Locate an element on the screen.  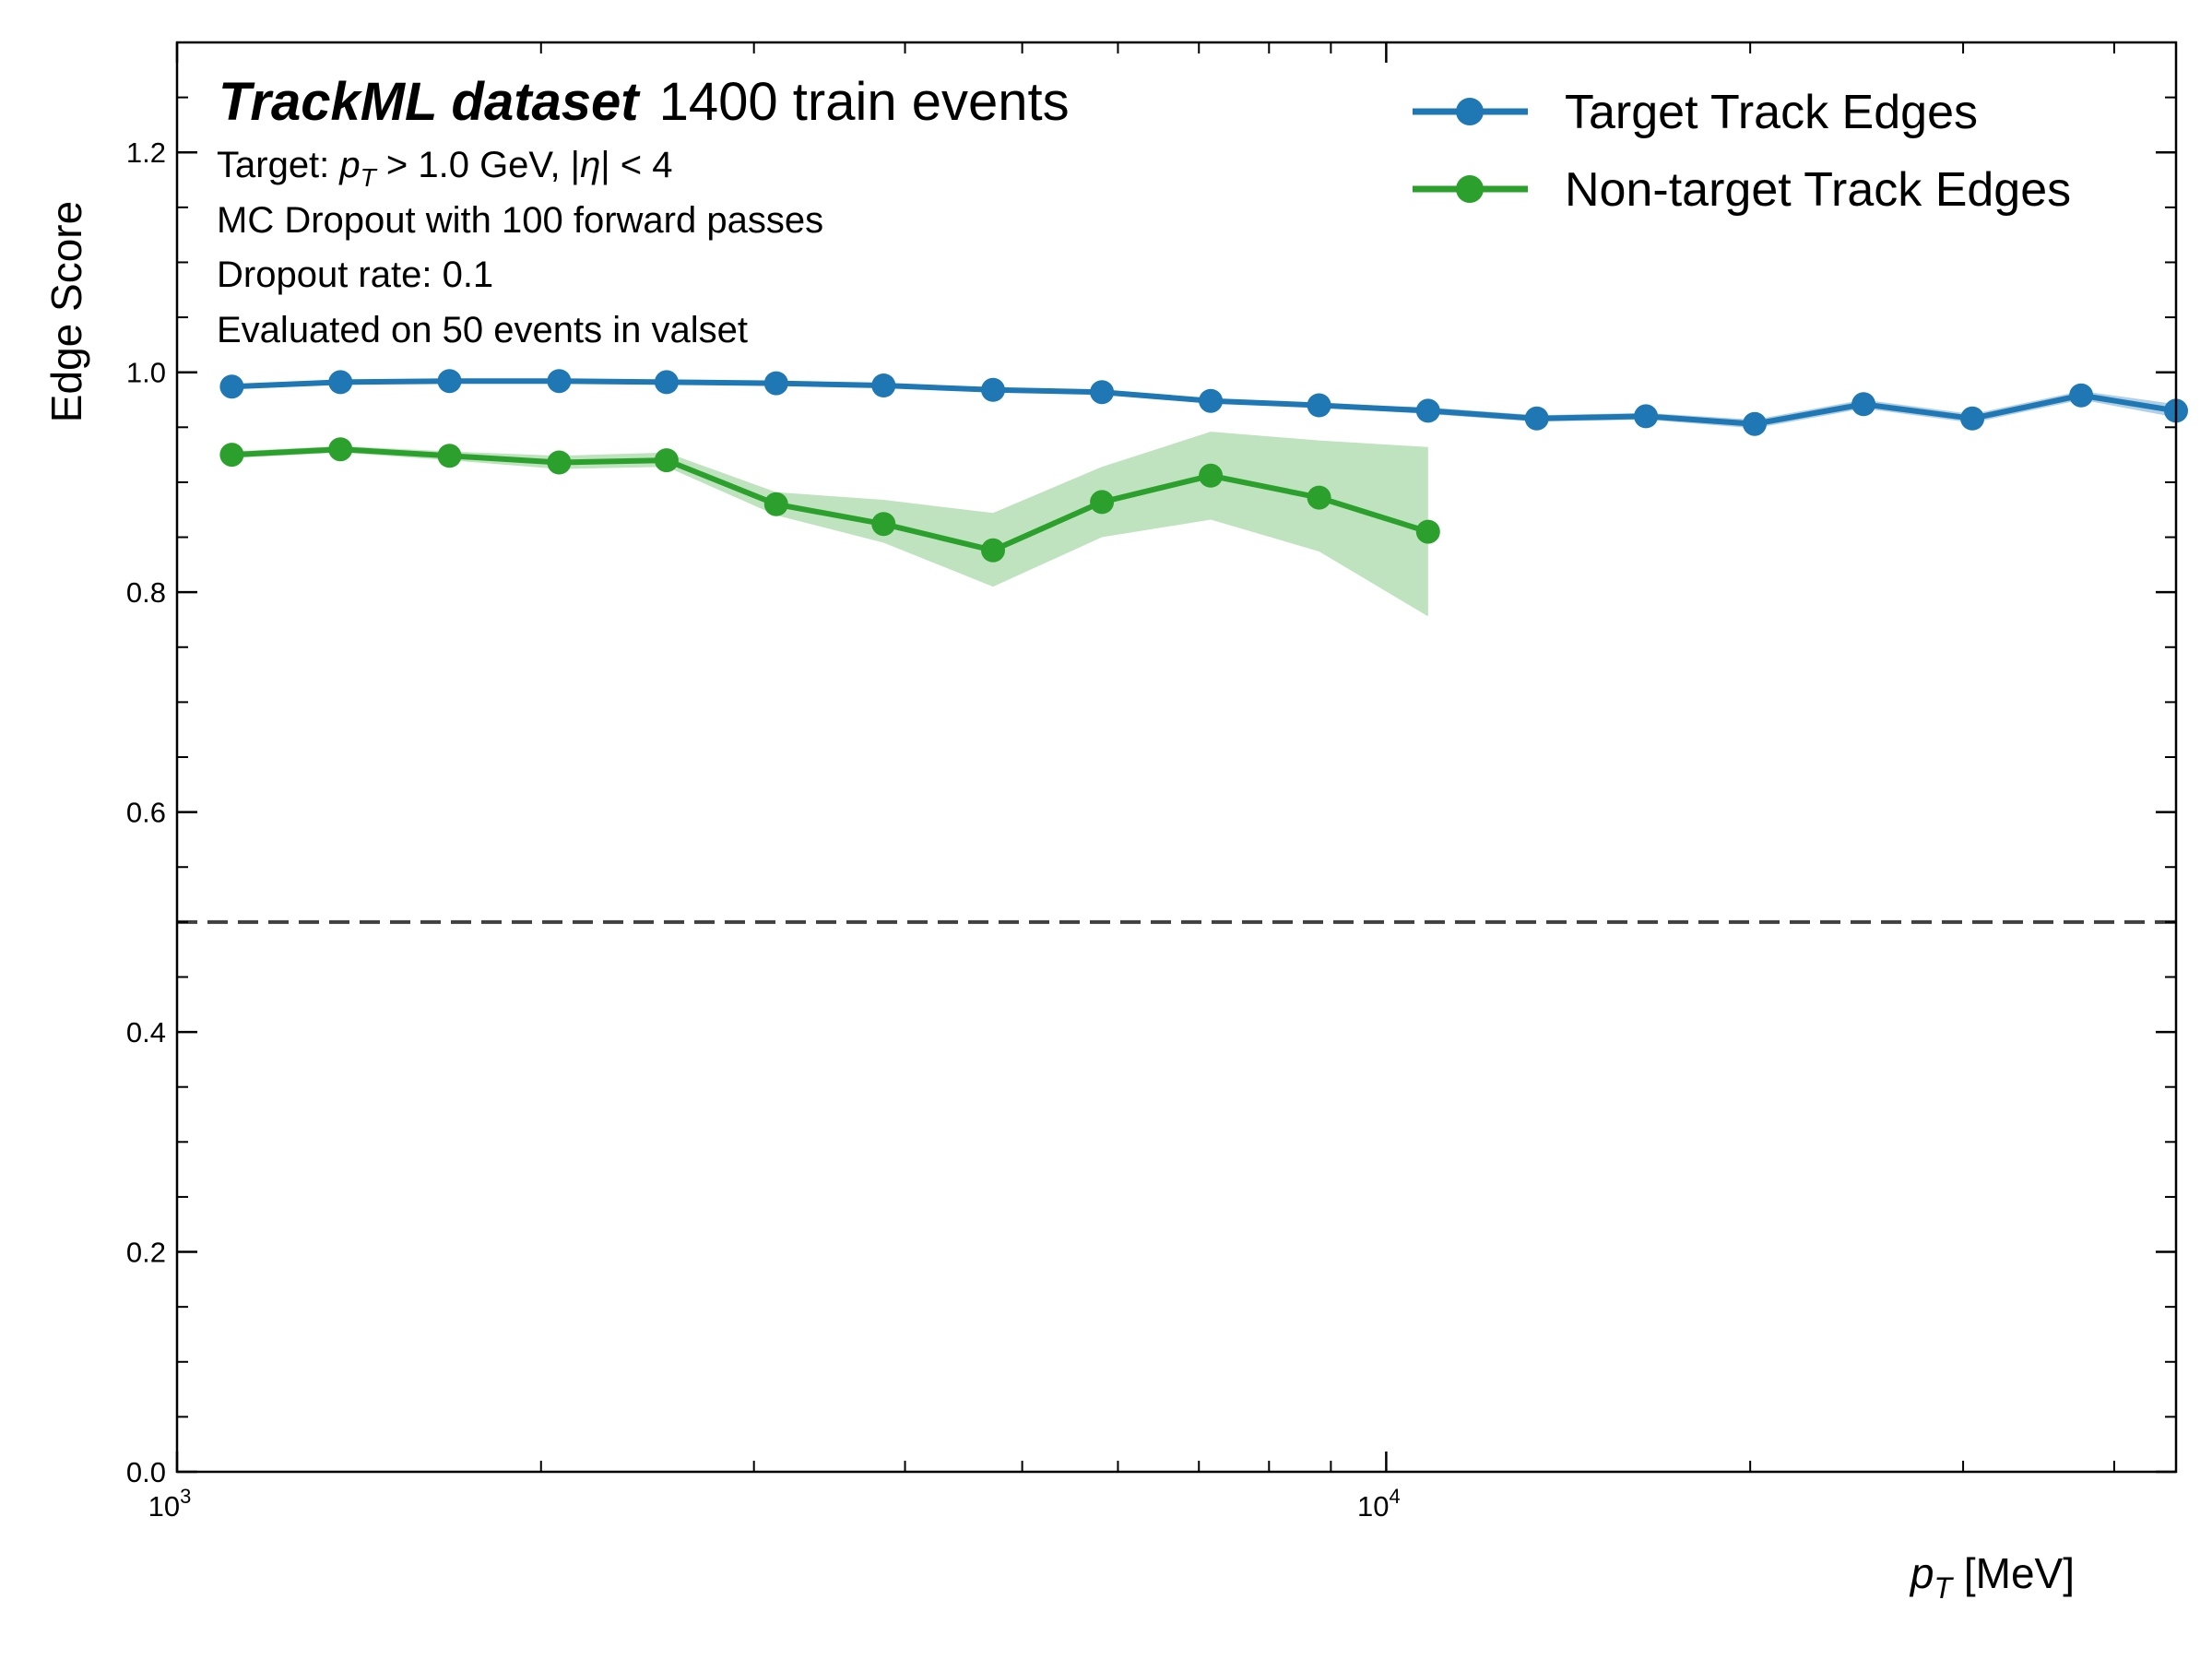
annotation-target-rest: > 1.0 GeV, | is located at coordinates (478, 165).